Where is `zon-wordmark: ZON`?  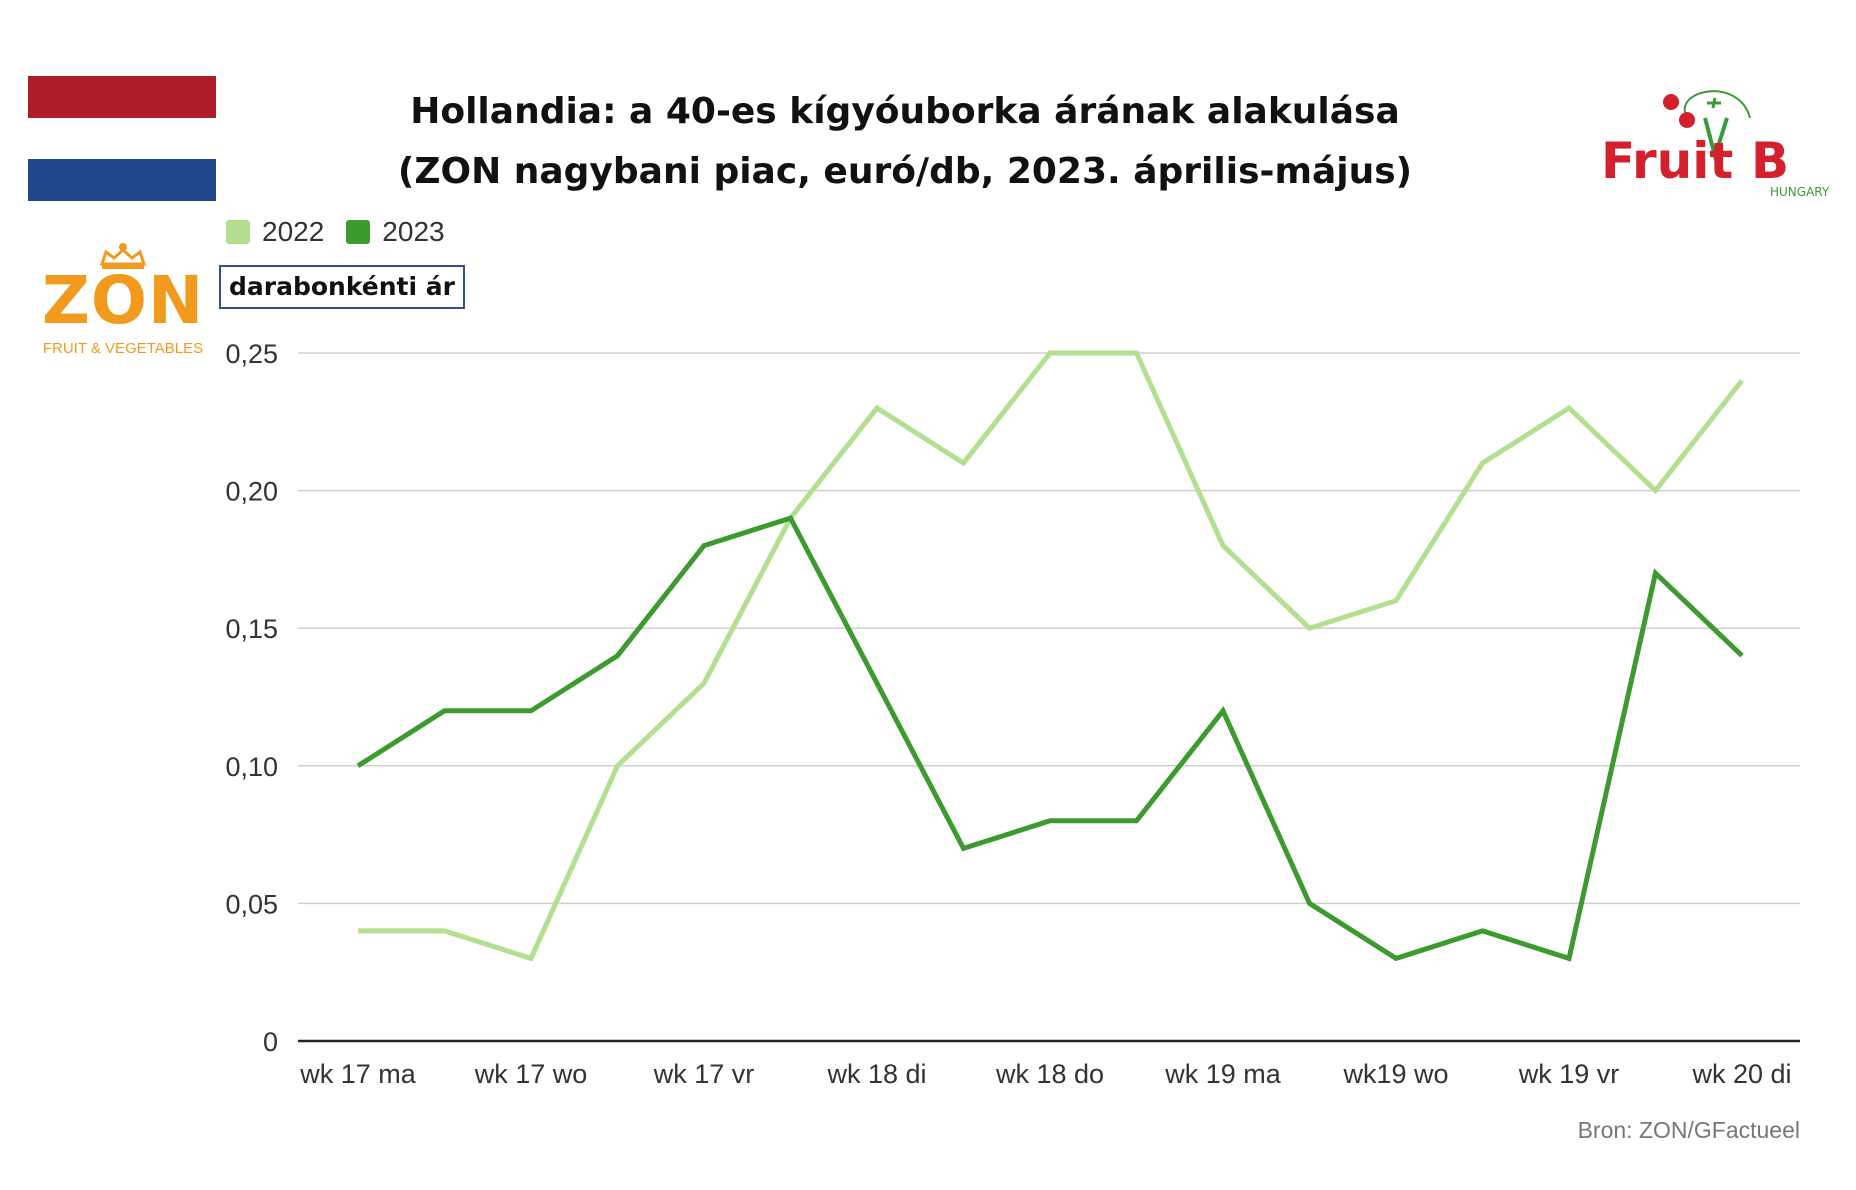 zon-wordmark: ZON is located at coordinates (123, 300).